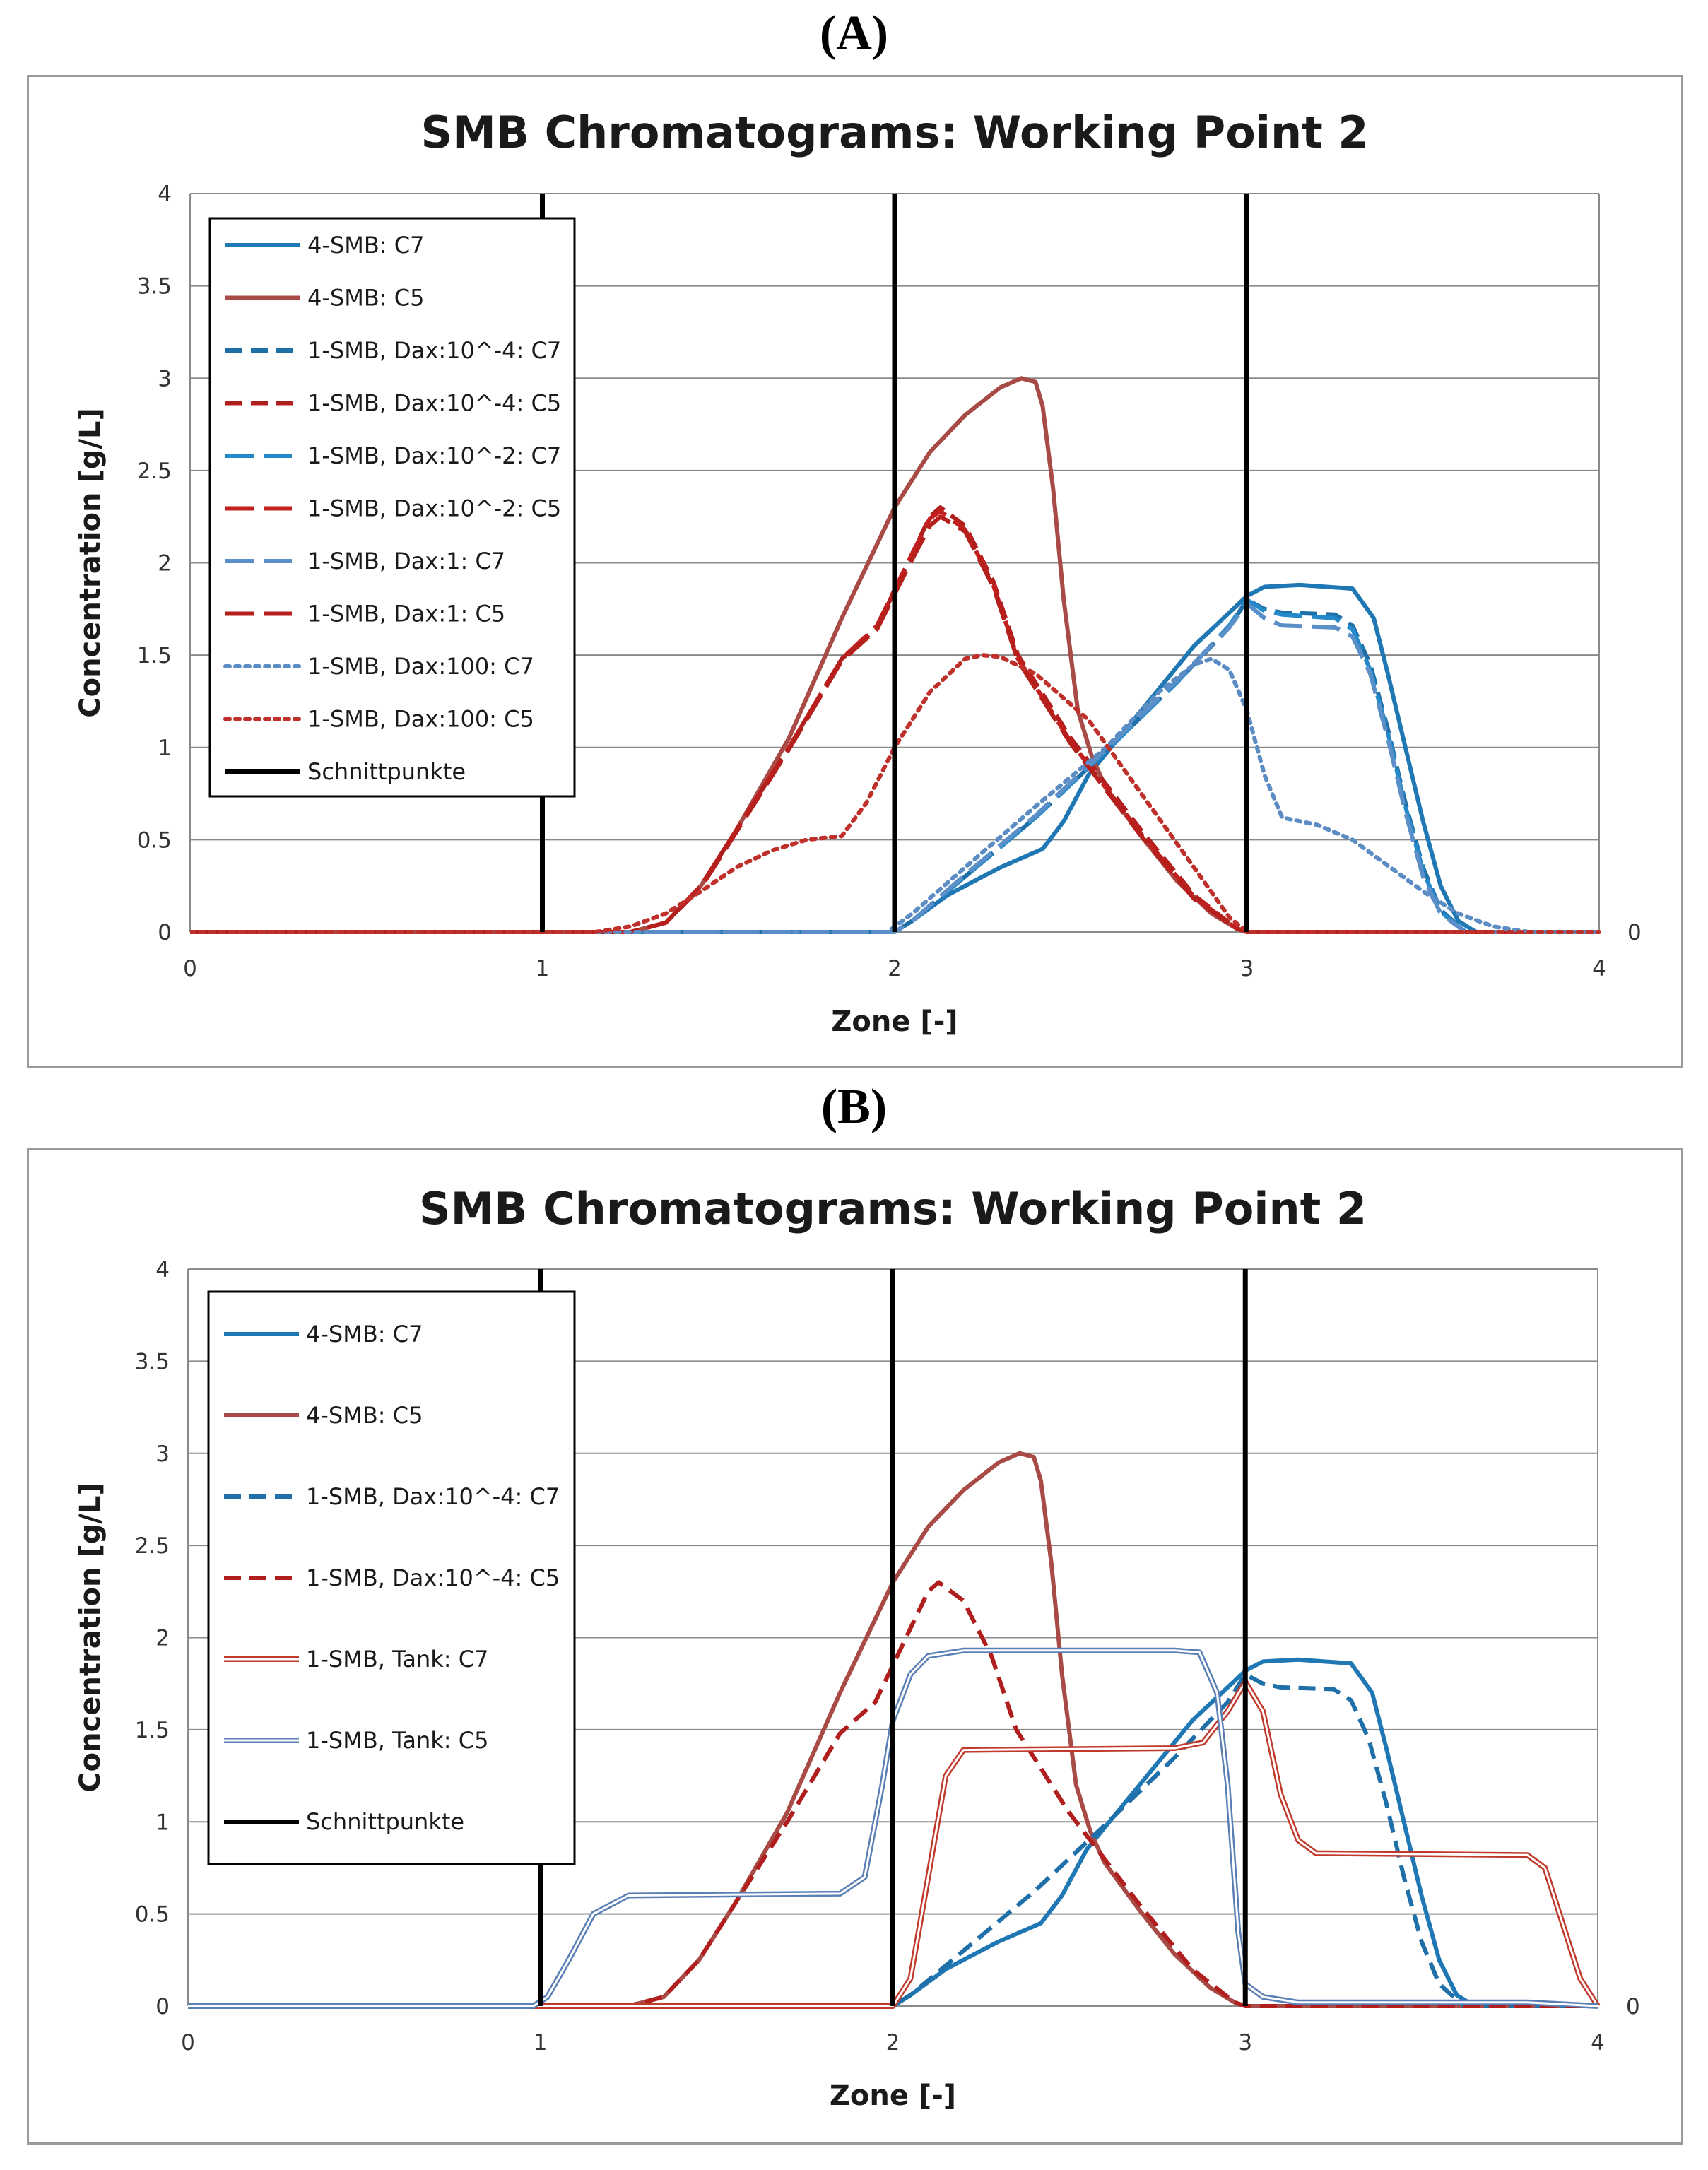  I want to click on chart-a-secondary-y-tick: 0, so click(1634, 933).